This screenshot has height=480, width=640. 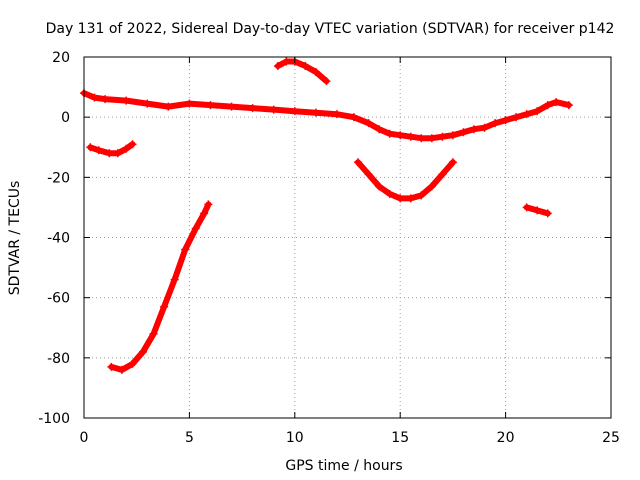 I want to click on y-tick-label: -80, so click(x=58, y=359).